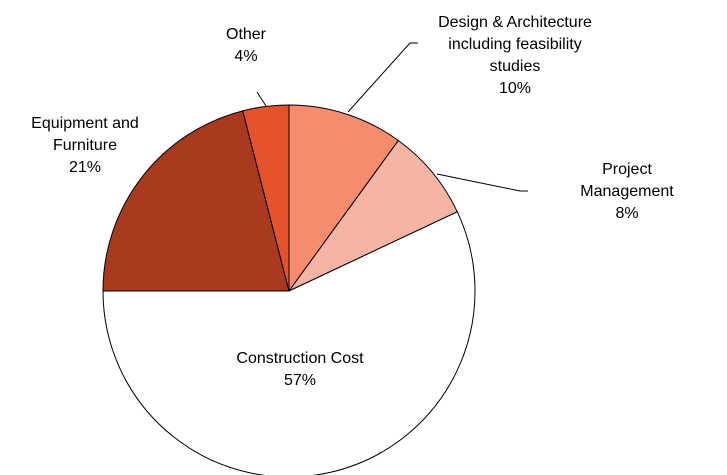 This screenshot has height=475, width=727. What do you see at coordinates (627, 180) in the screenshot?
I see `category-label: Project Management` at bounding box center [627, 180].